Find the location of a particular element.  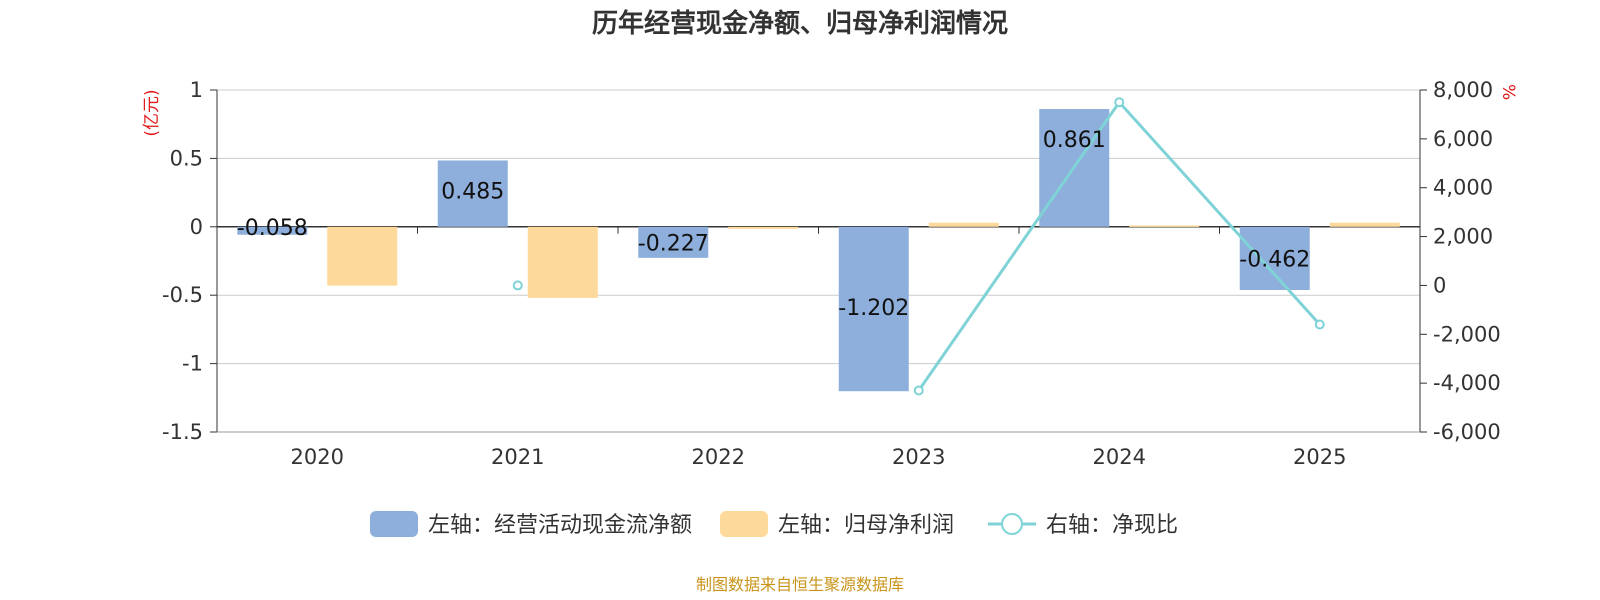

bar-value-label: -0.462 is located at coordinates (1274, 259).